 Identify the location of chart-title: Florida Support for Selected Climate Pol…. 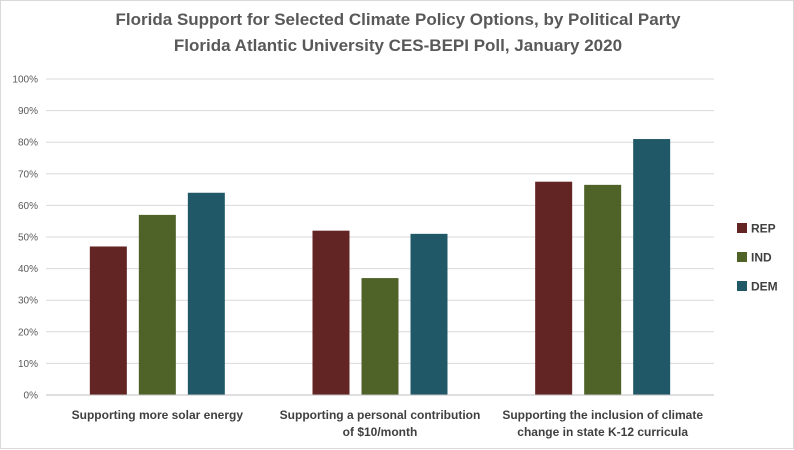
(398, 19).